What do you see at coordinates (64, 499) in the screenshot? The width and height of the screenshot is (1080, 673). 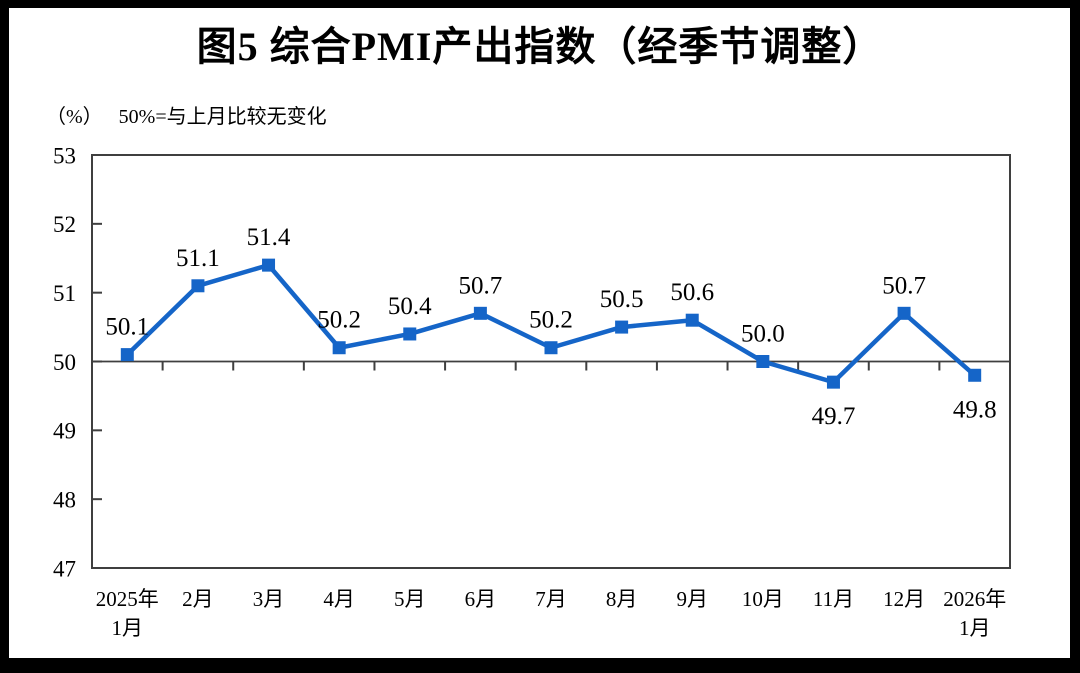 I see `y-axis-label: 48` at bounding box center [64, 499].